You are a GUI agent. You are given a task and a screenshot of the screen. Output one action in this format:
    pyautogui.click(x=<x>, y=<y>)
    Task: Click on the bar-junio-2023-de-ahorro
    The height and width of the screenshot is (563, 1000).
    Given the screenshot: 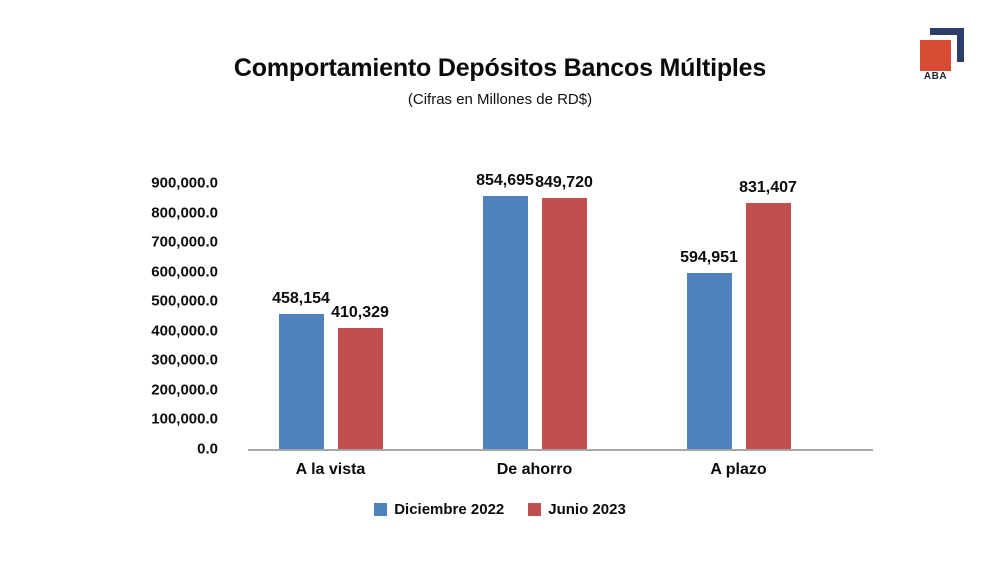 What is the action you would take?
    pyautogui.click(x=564, y=323)
    